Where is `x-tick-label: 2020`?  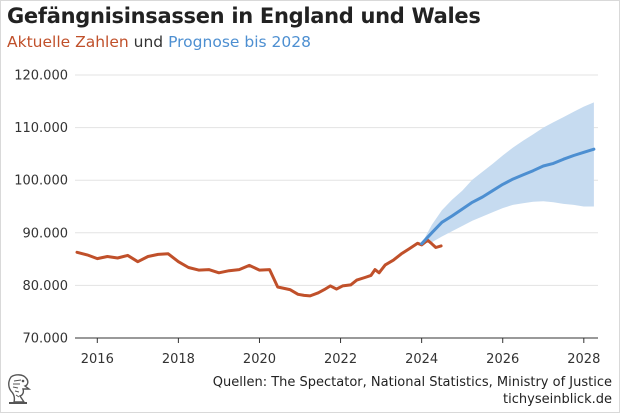 x-tick-label: 2020 is located at coordinates (259, 359).